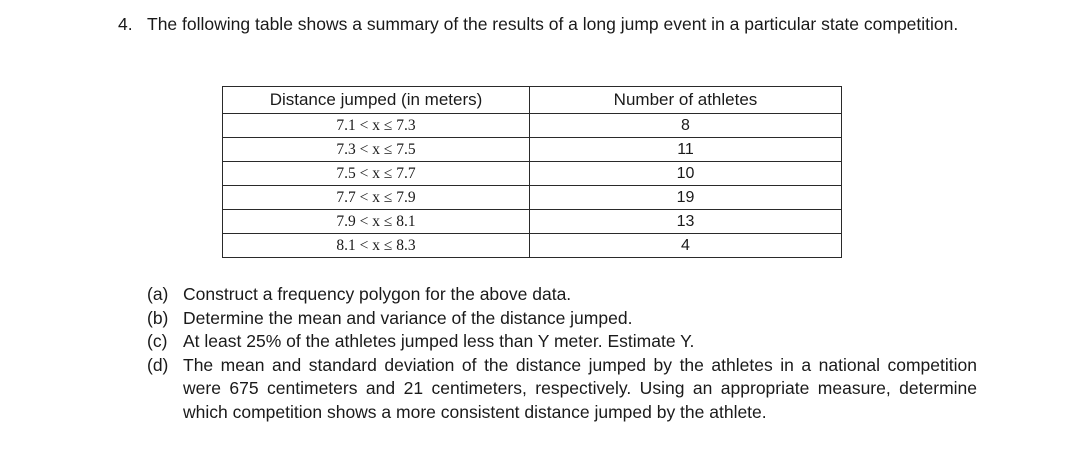 The width and height of the screenshot is (1080, 465). Describe the element at coordinates (376, 197) in the screenshot. I see `range-cell: 7.7 < x ≤ 7.9` at that location.